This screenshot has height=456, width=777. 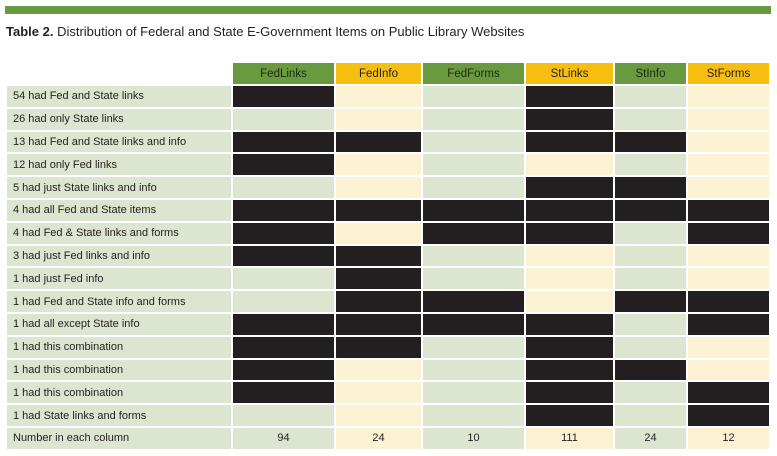 I want to click on column-header-stlinks: StLinks, so click(x=569, y=73).